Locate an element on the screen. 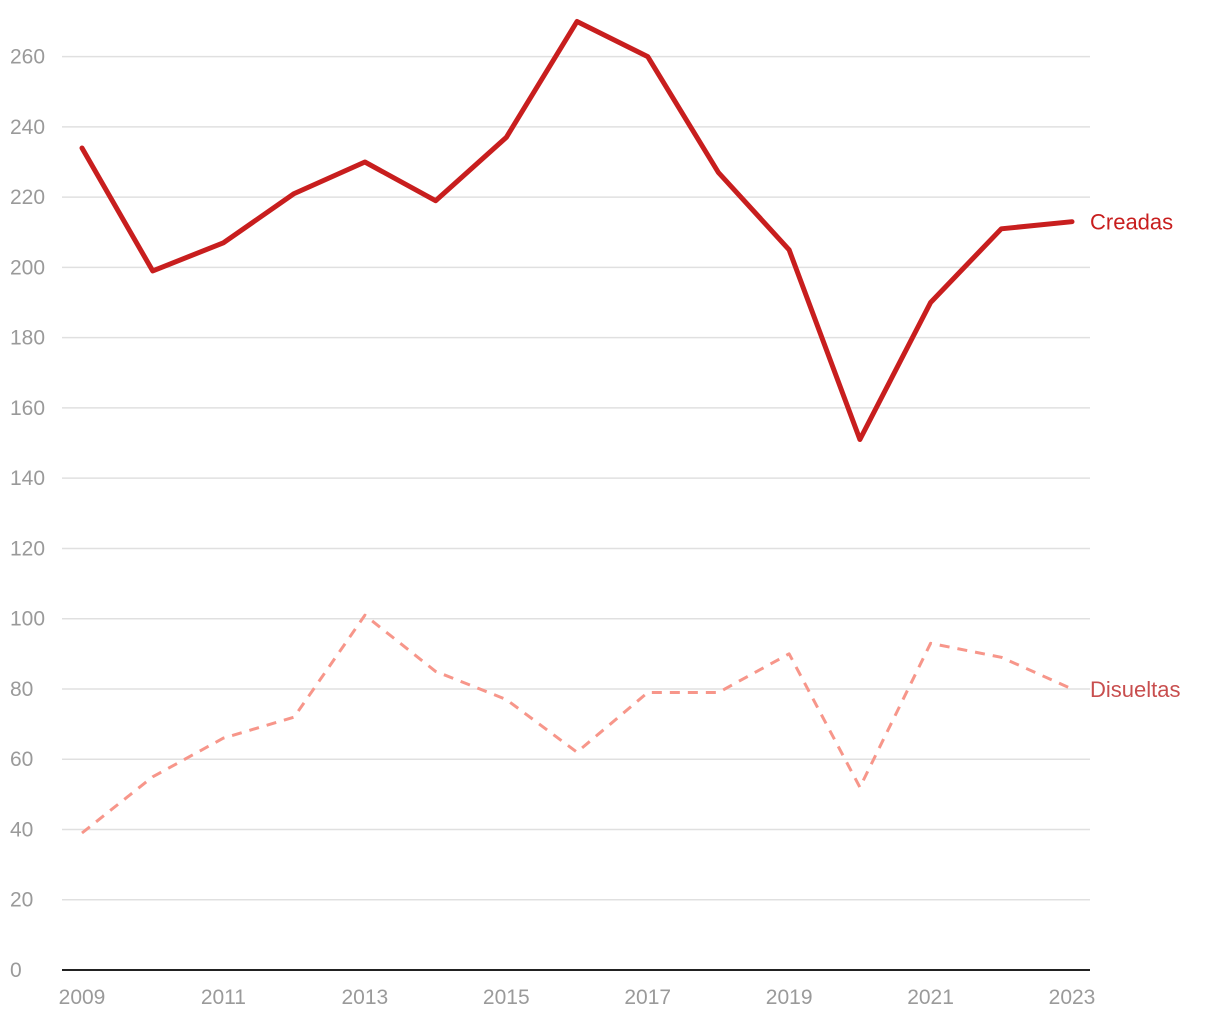 The image size is (1220, 1020). y-tick-label: 100 is located at coordinates (27, 619).